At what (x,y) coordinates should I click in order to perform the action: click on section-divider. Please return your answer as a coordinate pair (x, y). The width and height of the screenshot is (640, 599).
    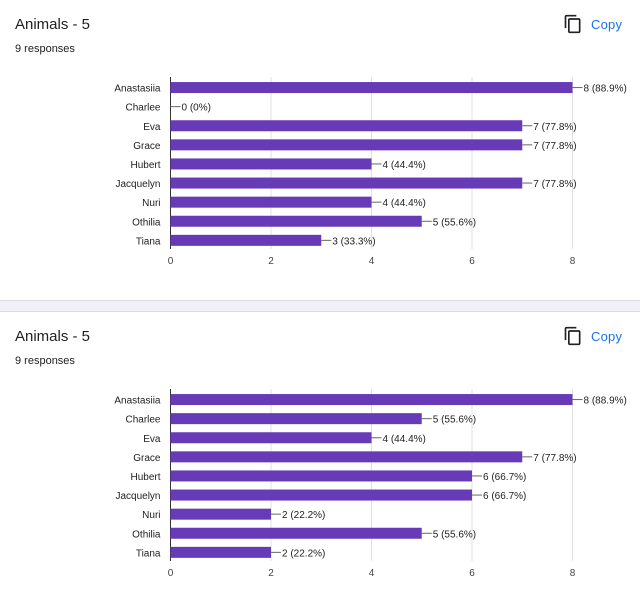
    Looking at the image, I should click on (320, 306).